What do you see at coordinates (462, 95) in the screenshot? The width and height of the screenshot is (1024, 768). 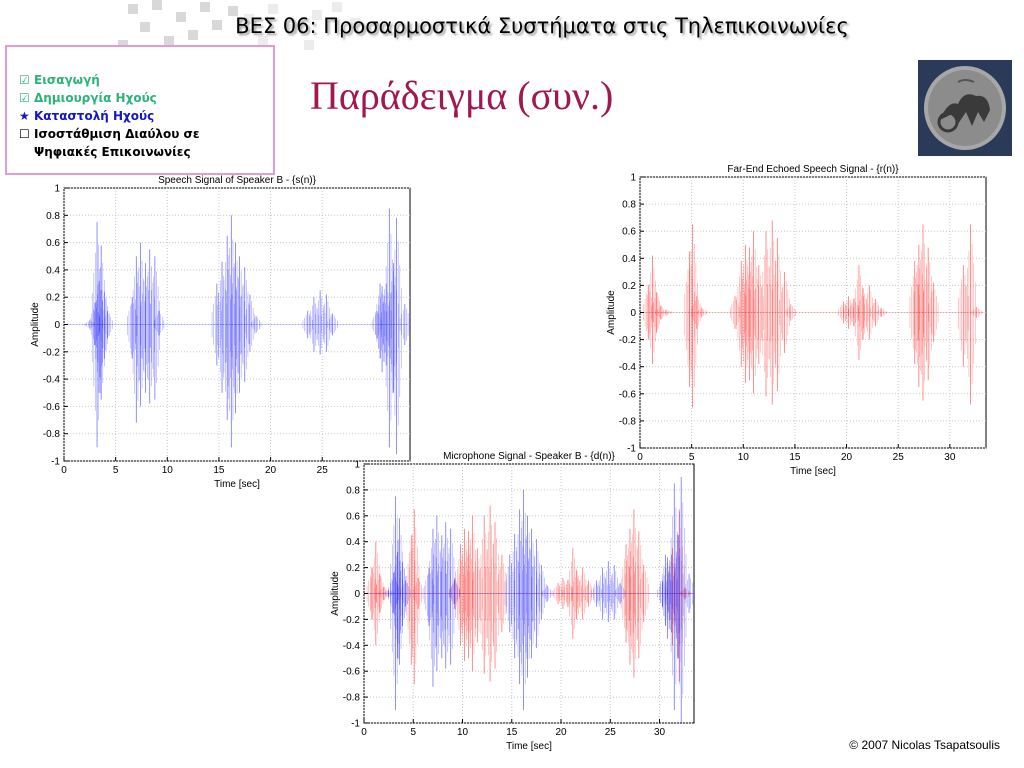 I see `slide-title: Παράδειγμα (συν.)` at bounding box center [462, 95].